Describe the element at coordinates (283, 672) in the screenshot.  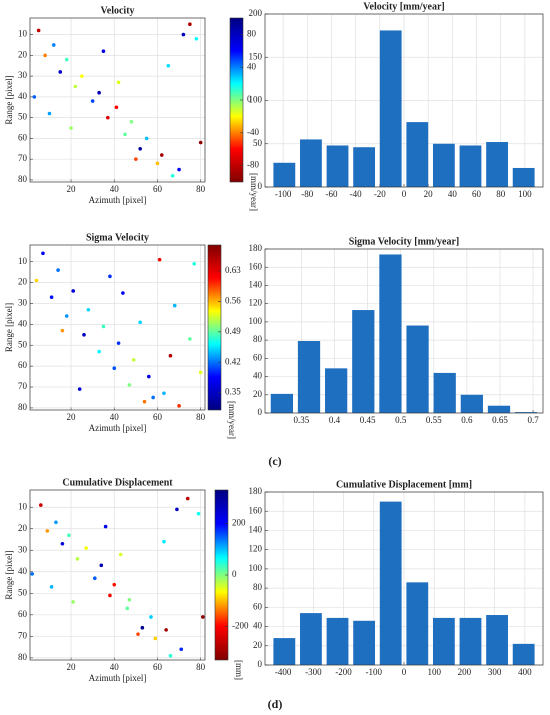
I see `x-tick-label: -400` at that location.